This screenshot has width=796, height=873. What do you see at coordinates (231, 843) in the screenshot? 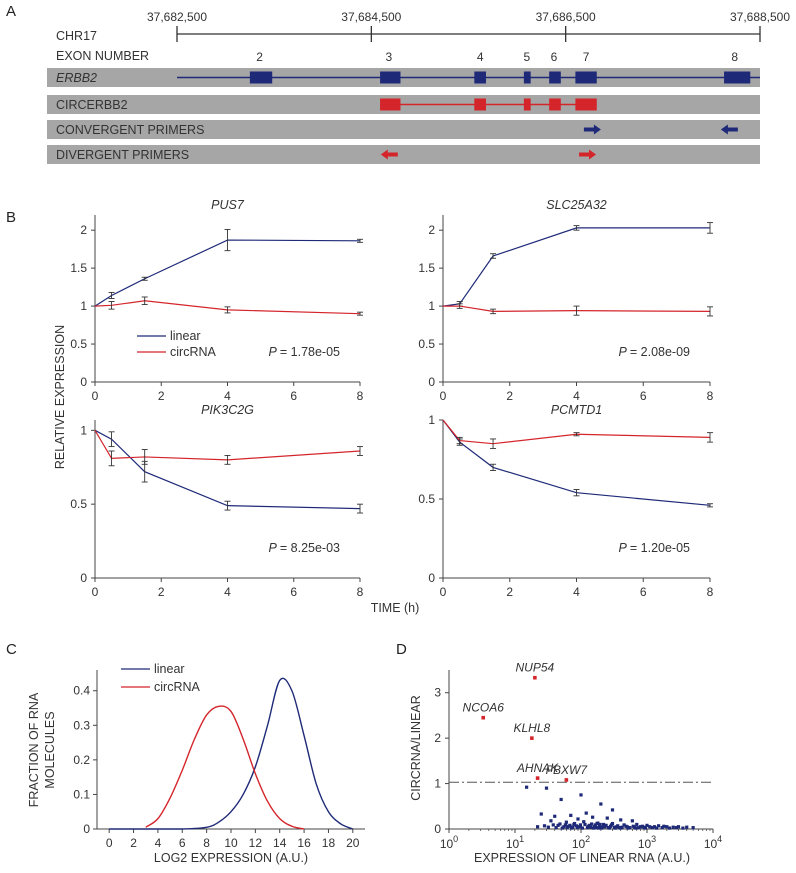
I see `x-tick-label: 10` at bounding box center [231, 843].